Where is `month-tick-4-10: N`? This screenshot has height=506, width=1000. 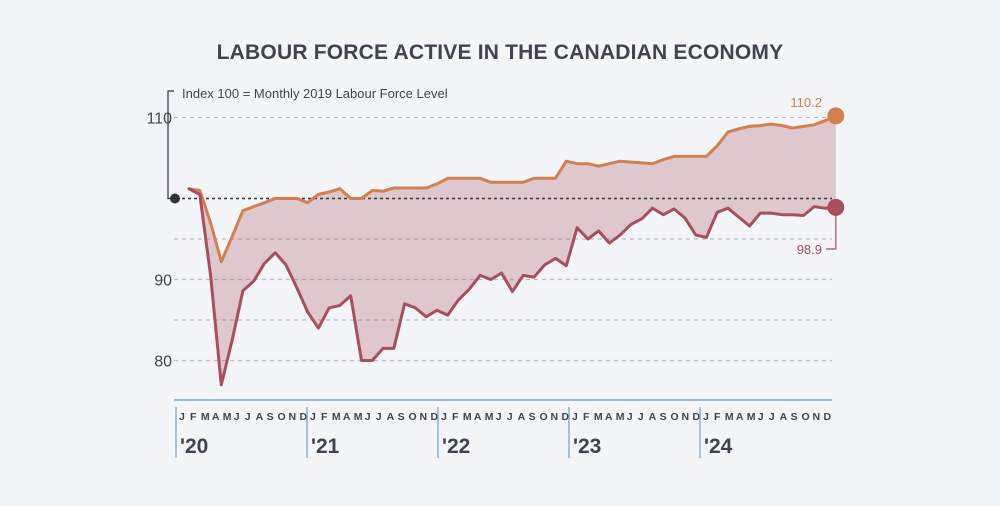 month-tick-4-10: N is located at coordinates (817, 417).